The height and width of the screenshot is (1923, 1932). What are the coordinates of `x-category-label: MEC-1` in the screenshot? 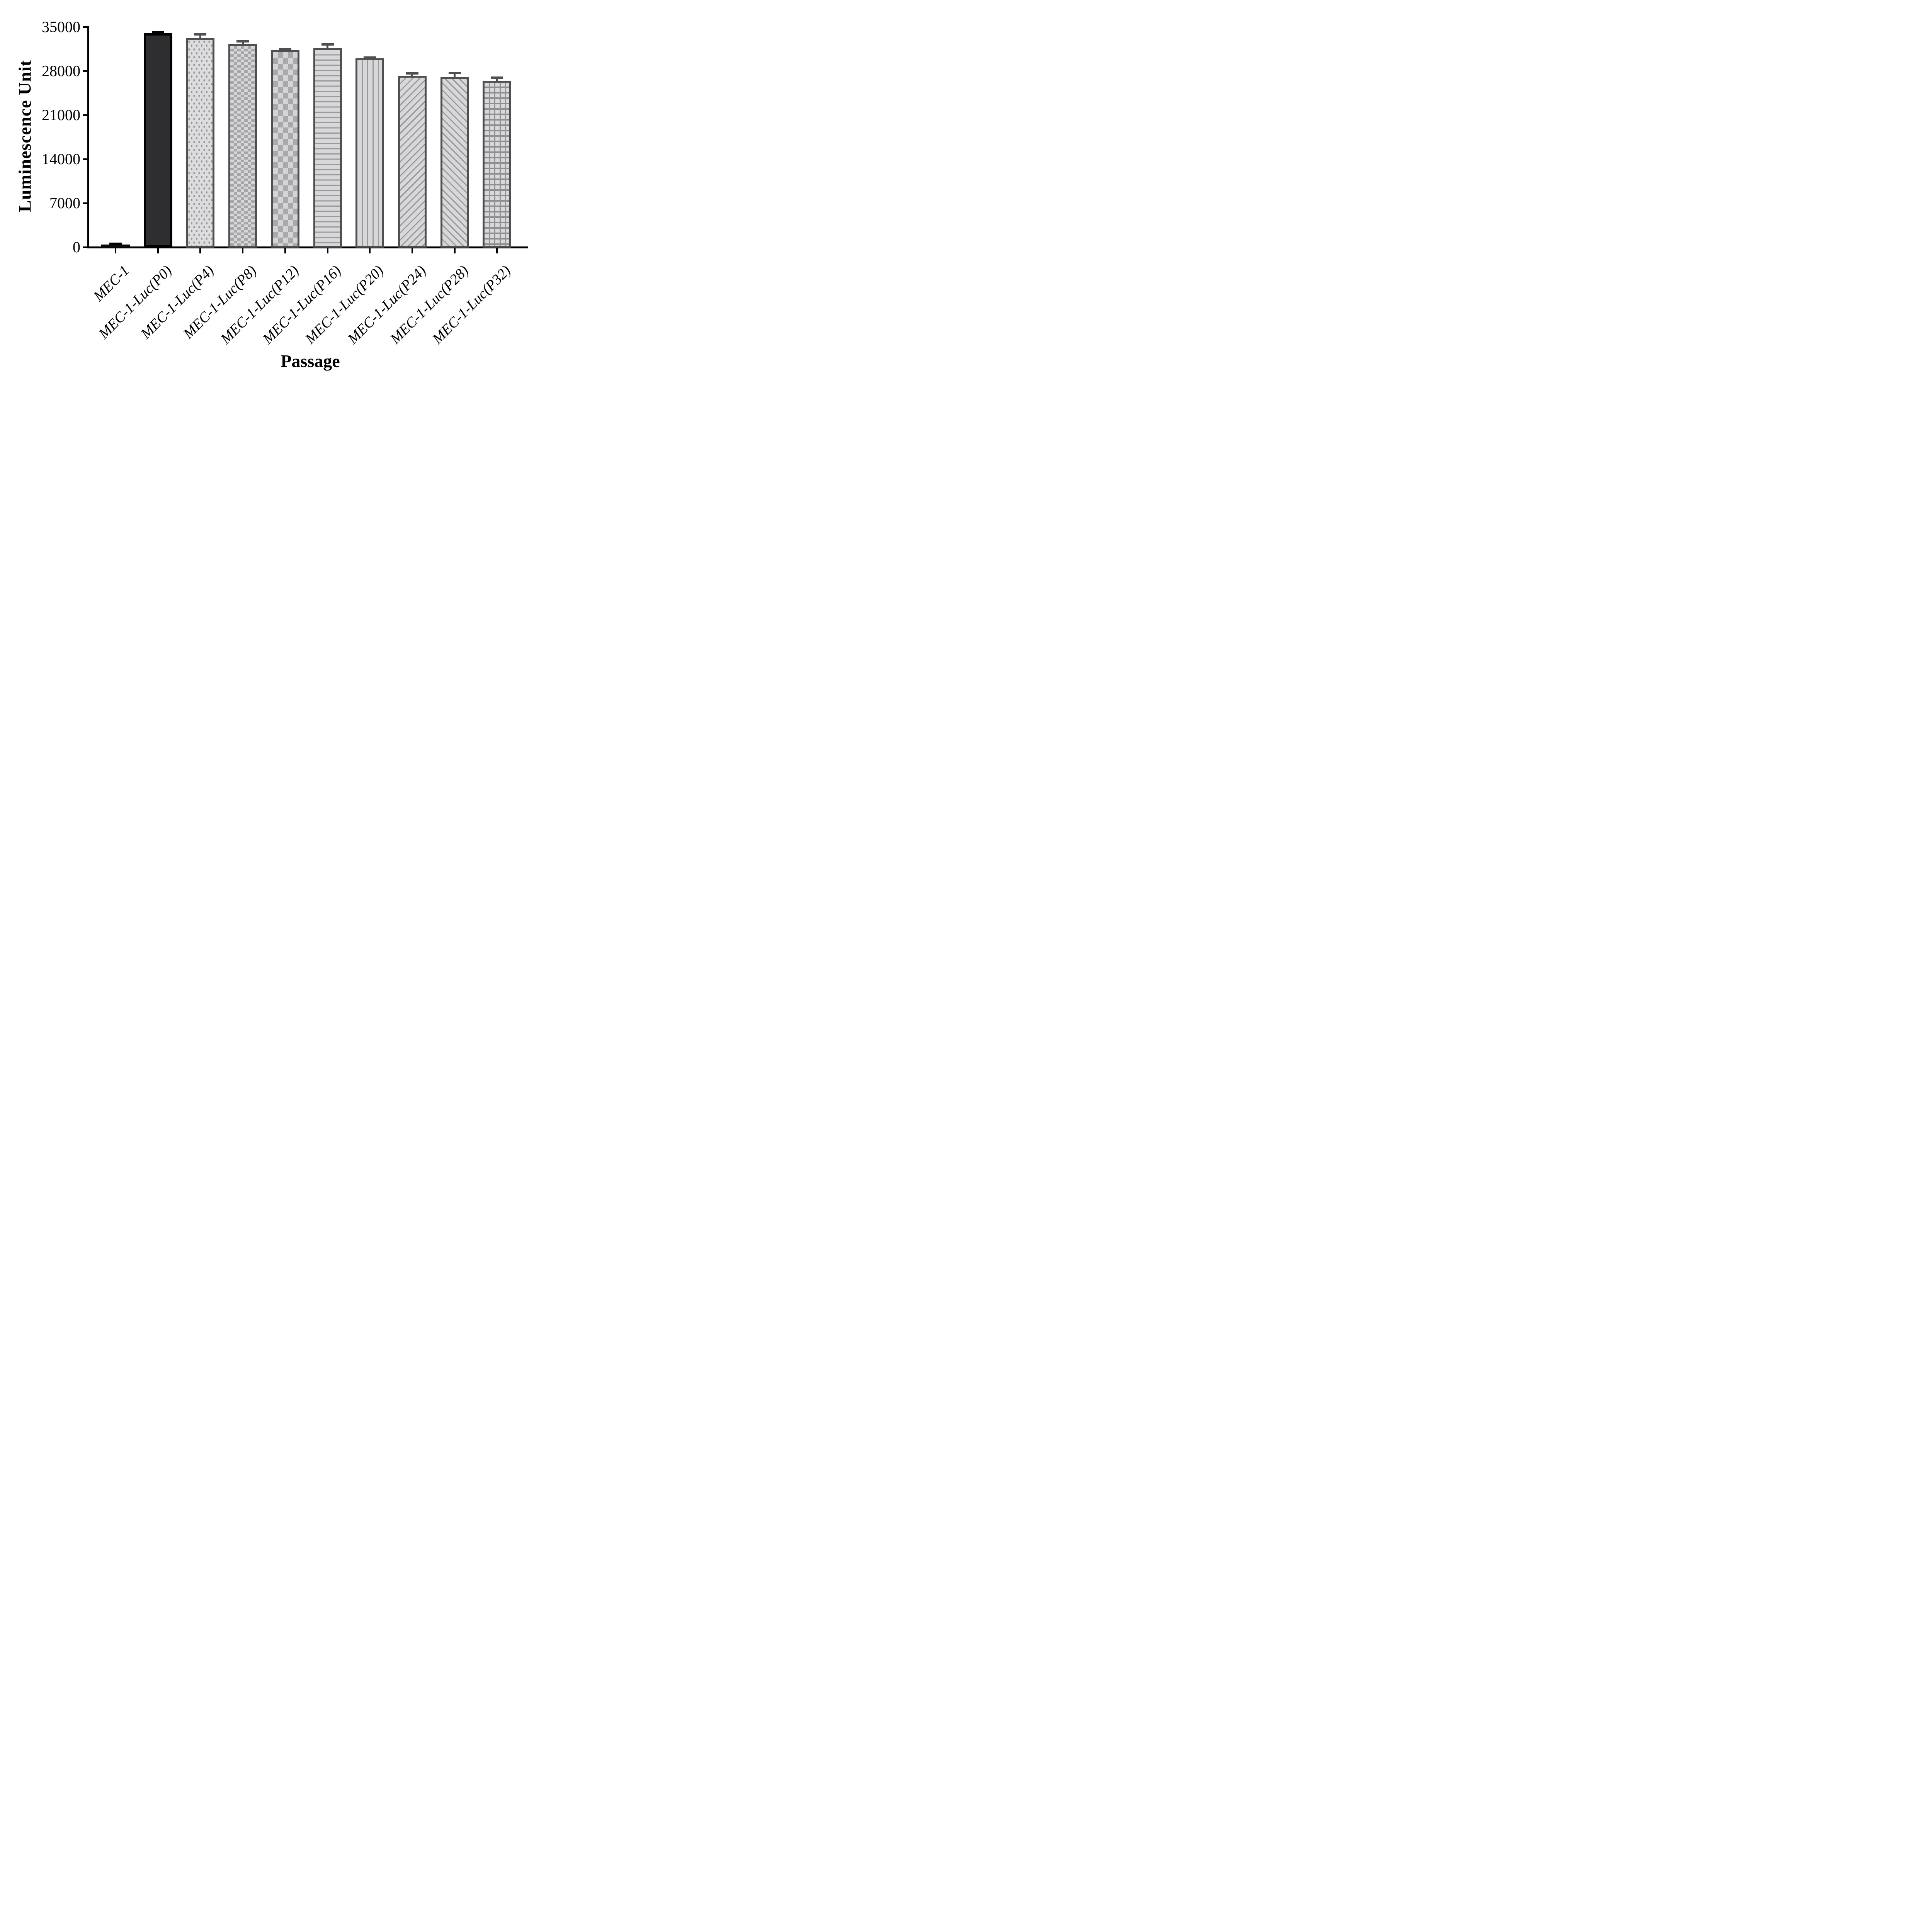 It's located at (112, 283).